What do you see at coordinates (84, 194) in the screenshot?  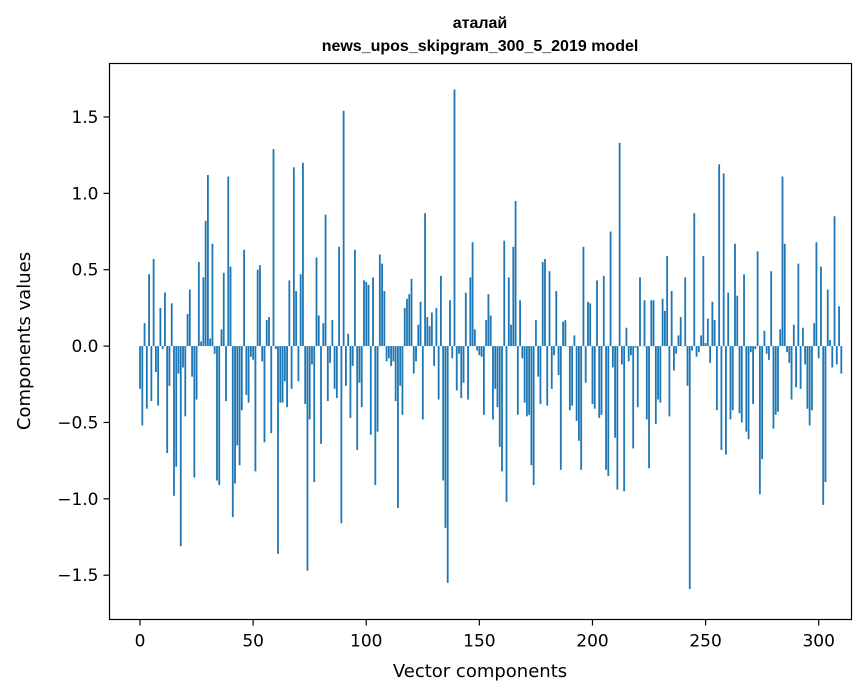 I see `y-tick-label: 1.0` at bounding box center [84, 194].